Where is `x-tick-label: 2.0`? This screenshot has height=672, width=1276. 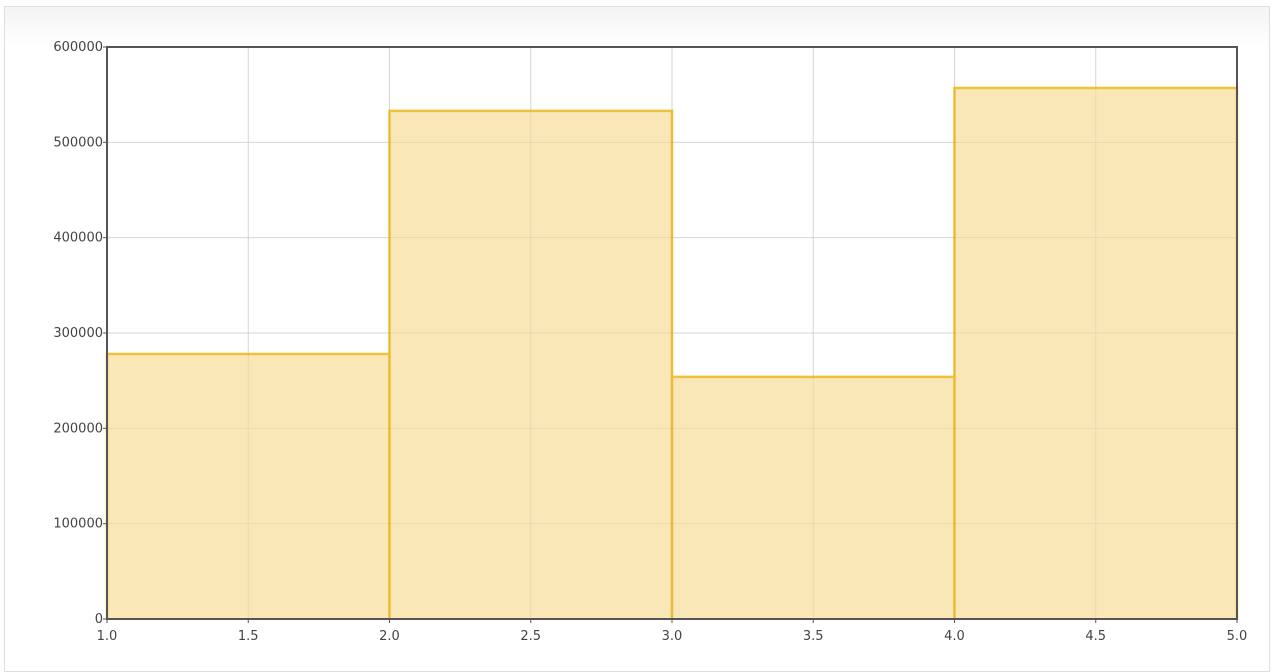
x-tick-label: 2.0 is located at coordinates (389, 636).